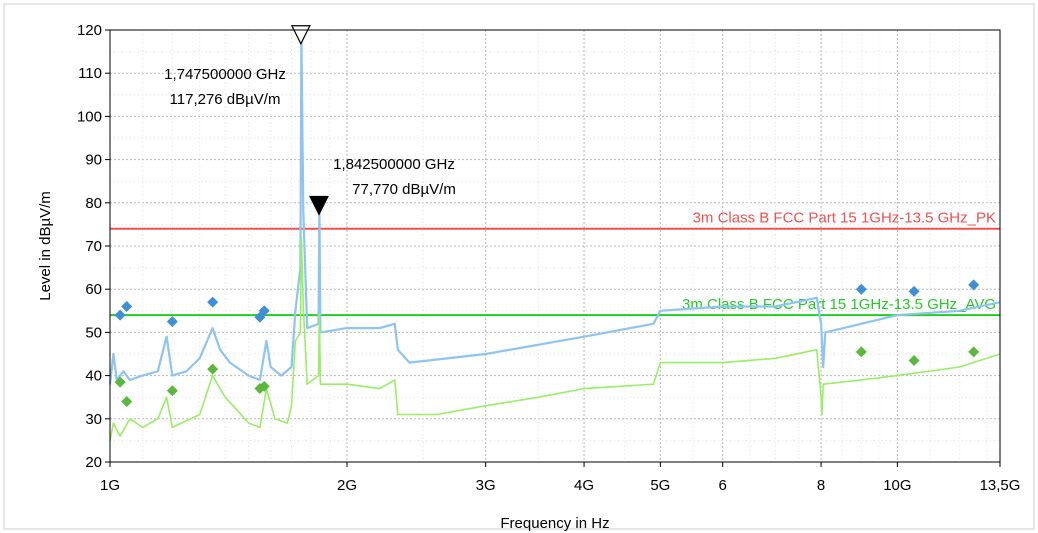 This screenshot has height=533, width=1038. What do you see at coordinates (93, 203) in the screenshot?
I see `y-tick-label: 80` at bounding box center [93, 203].